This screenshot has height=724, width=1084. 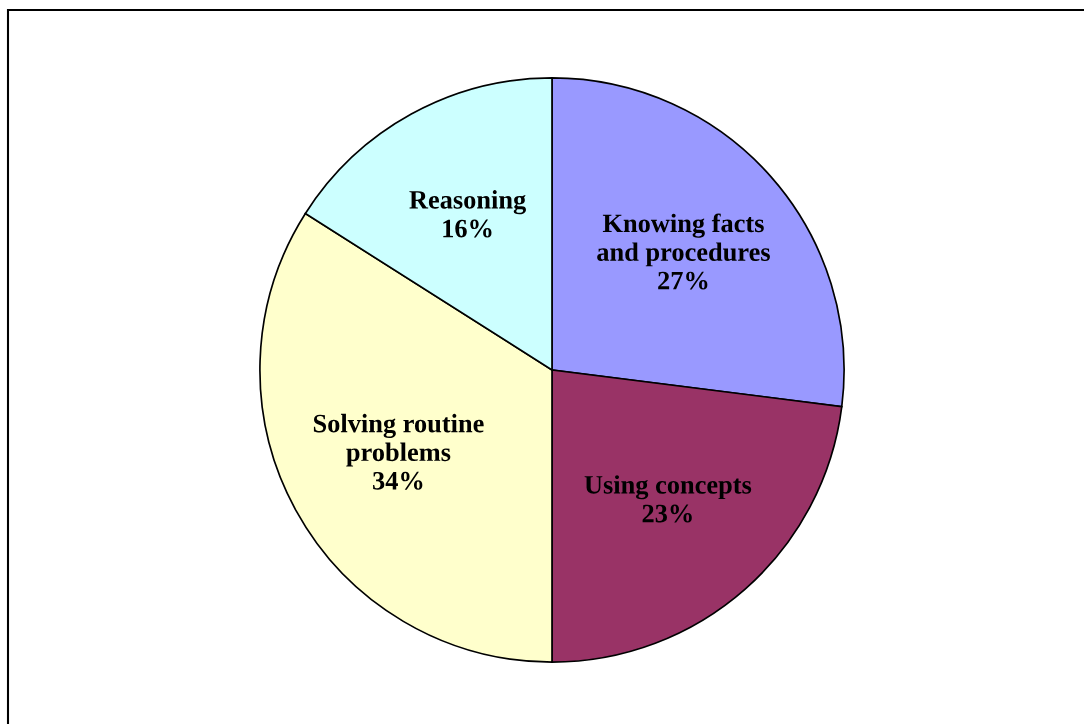 I want to click on slice-label: Using concepts, so click(x=668, y=487).